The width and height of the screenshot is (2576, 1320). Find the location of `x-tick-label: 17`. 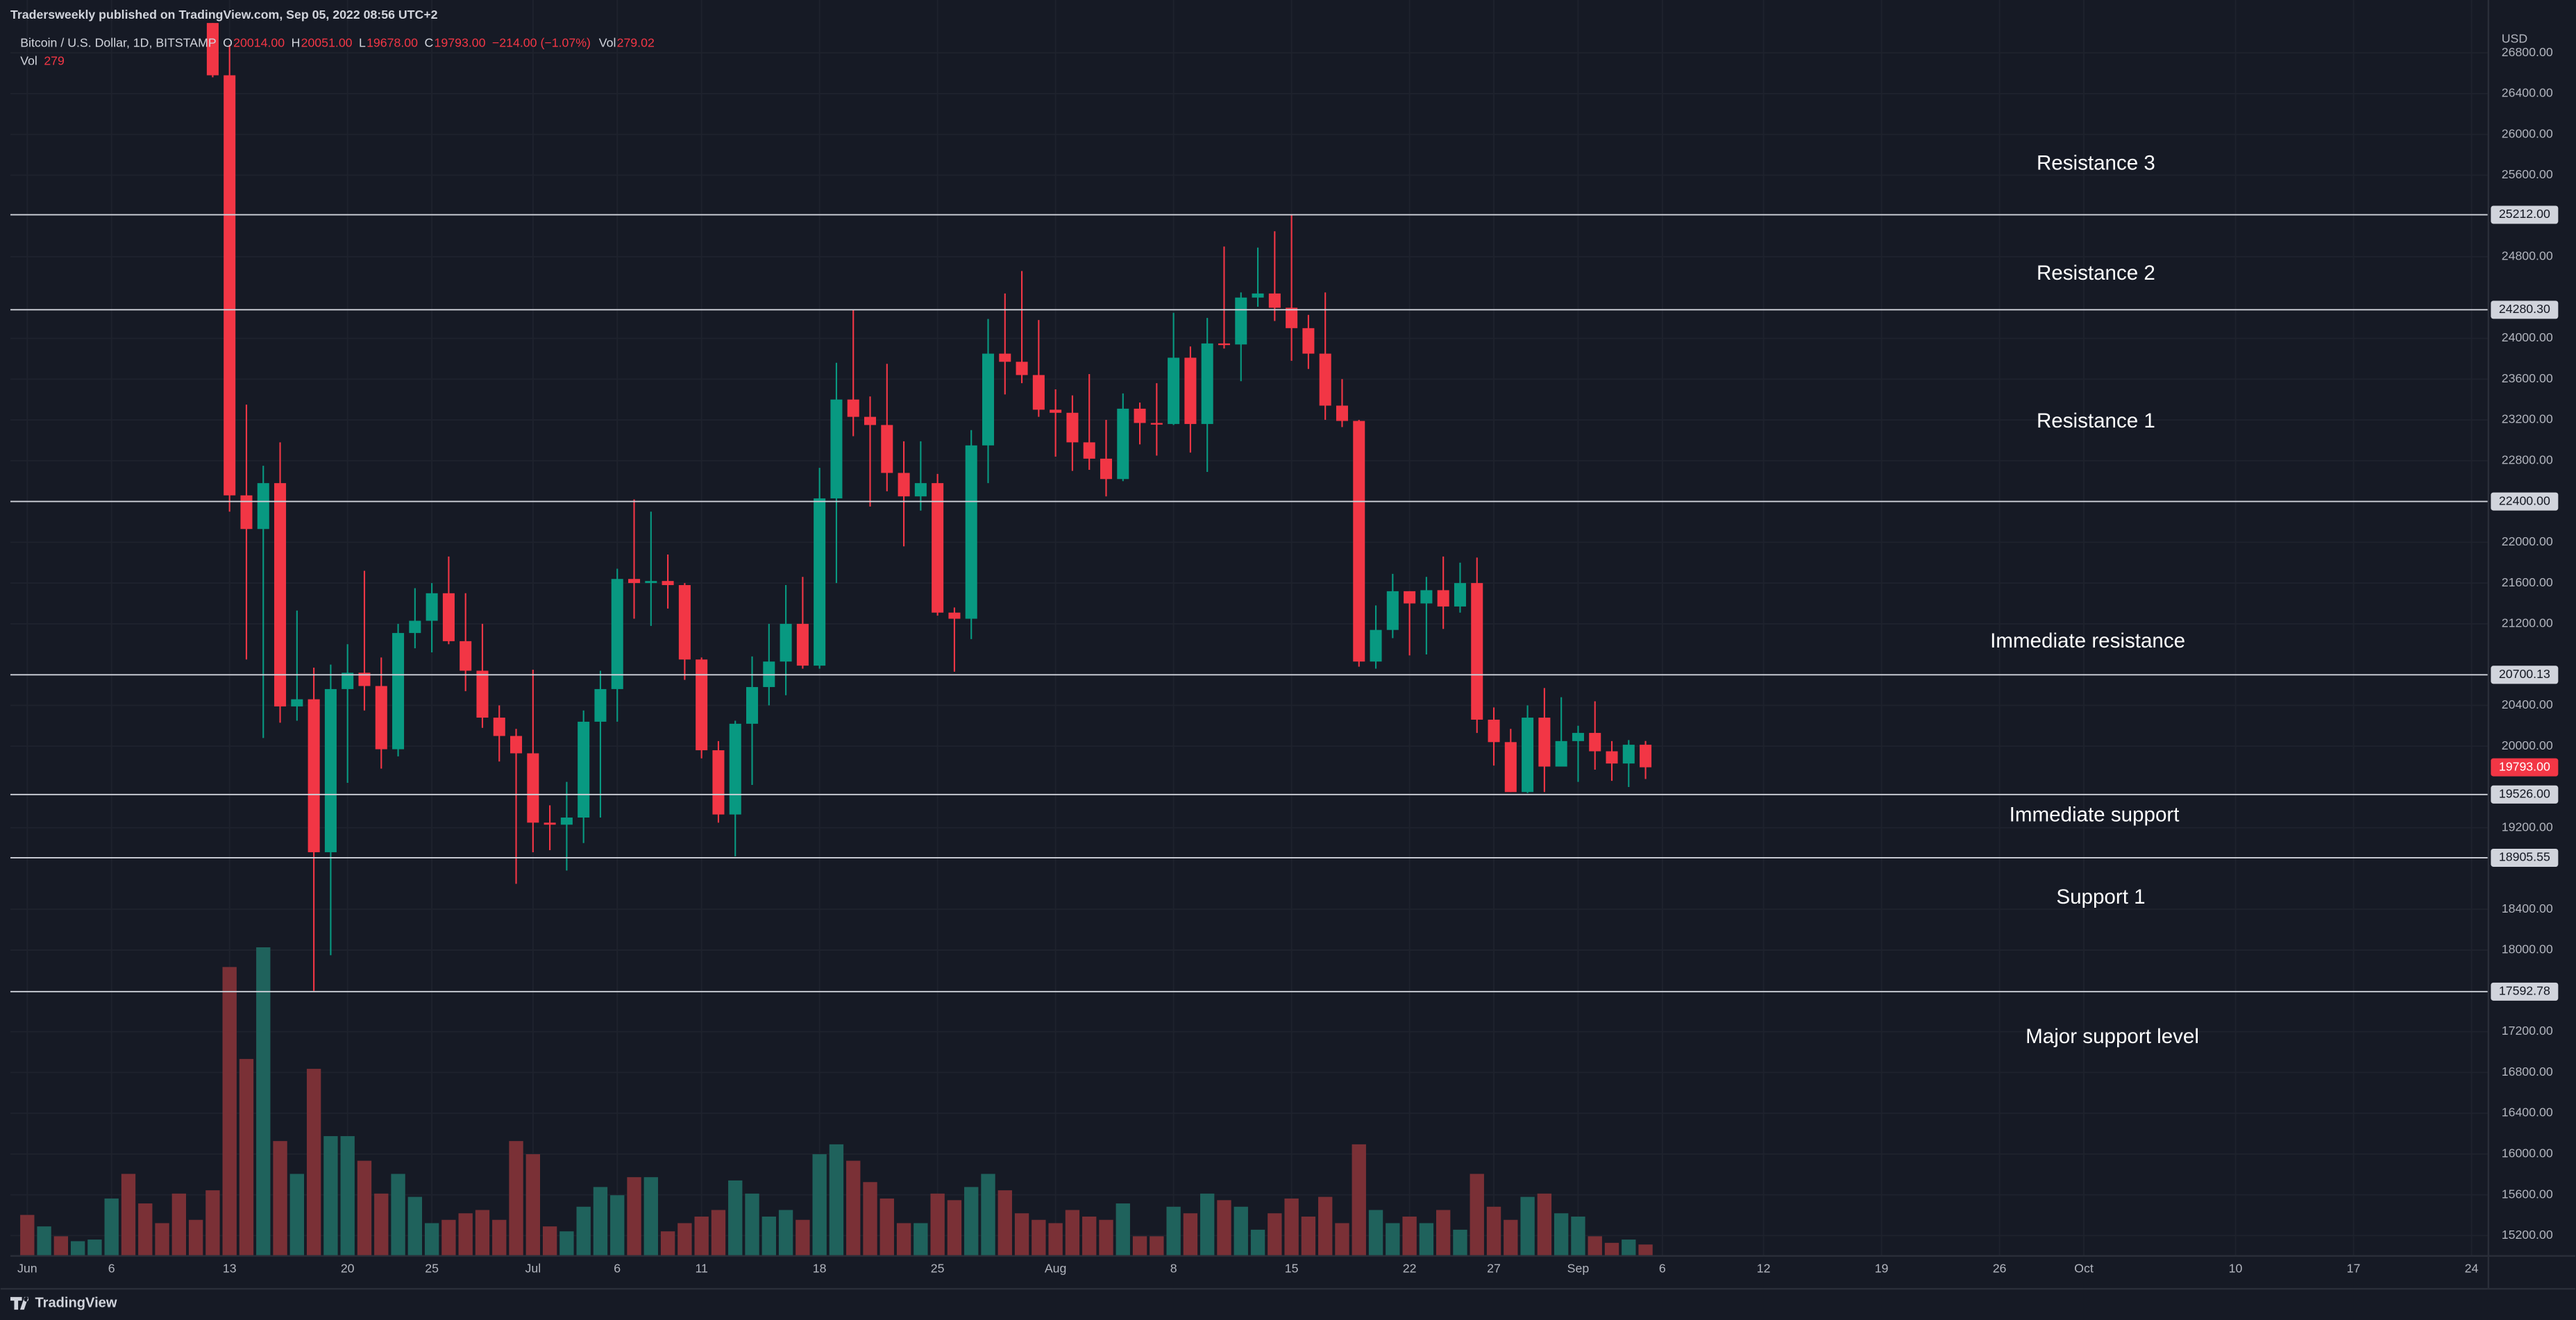

x-tick-label: 17 is located at coordinates (2354, 1268).